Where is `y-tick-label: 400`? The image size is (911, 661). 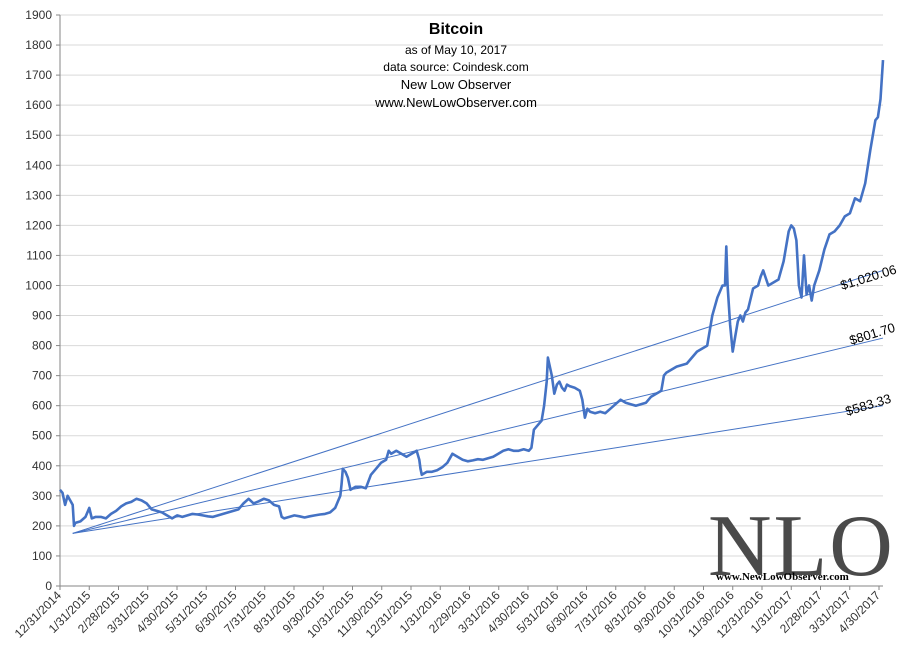
y-tick-label: 400 is located at coordinates (42, 466).